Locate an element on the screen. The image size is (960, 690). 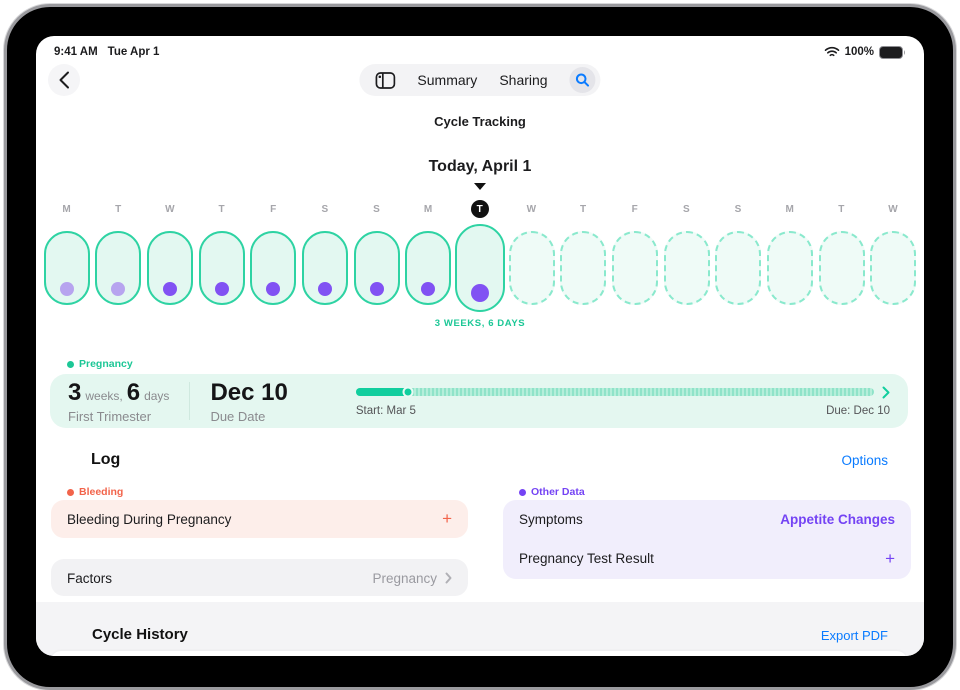
bleeding-section-label: Bleeding is located at coordinates (95, 492).